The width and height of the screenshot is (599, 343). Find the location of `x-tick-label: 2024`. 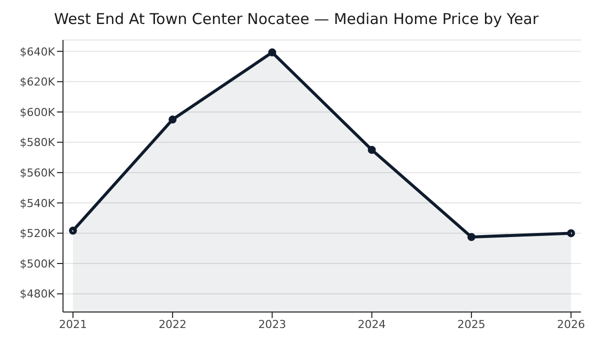

x-tick-label: 2024 is located at coordinates (372, 324).